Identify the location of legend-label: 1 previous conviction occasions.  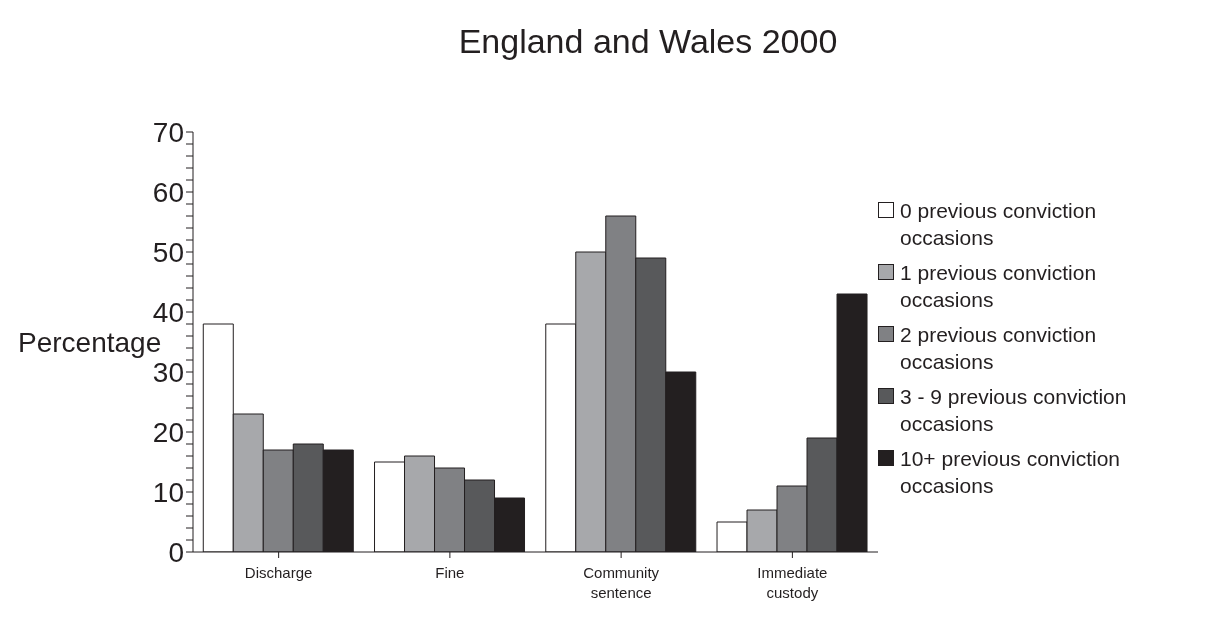
(999, 286).